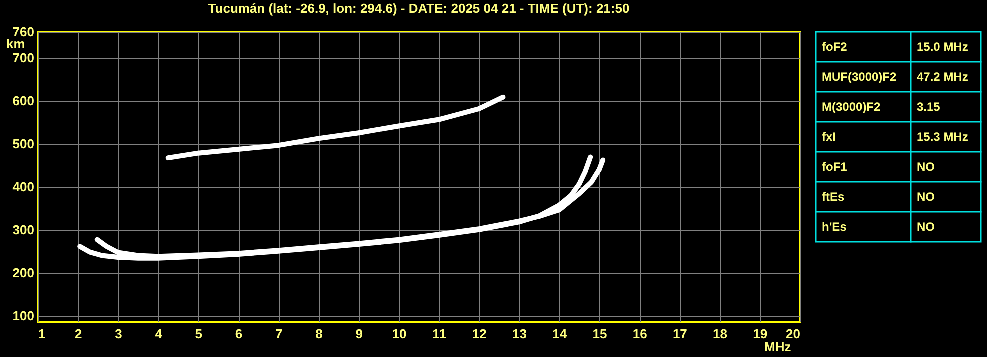 The height and width of the screenshot is (359, 998). Describe the element at coordinates (720, 334) in the screenshot. I see `x-tick-label: 18` at that location.